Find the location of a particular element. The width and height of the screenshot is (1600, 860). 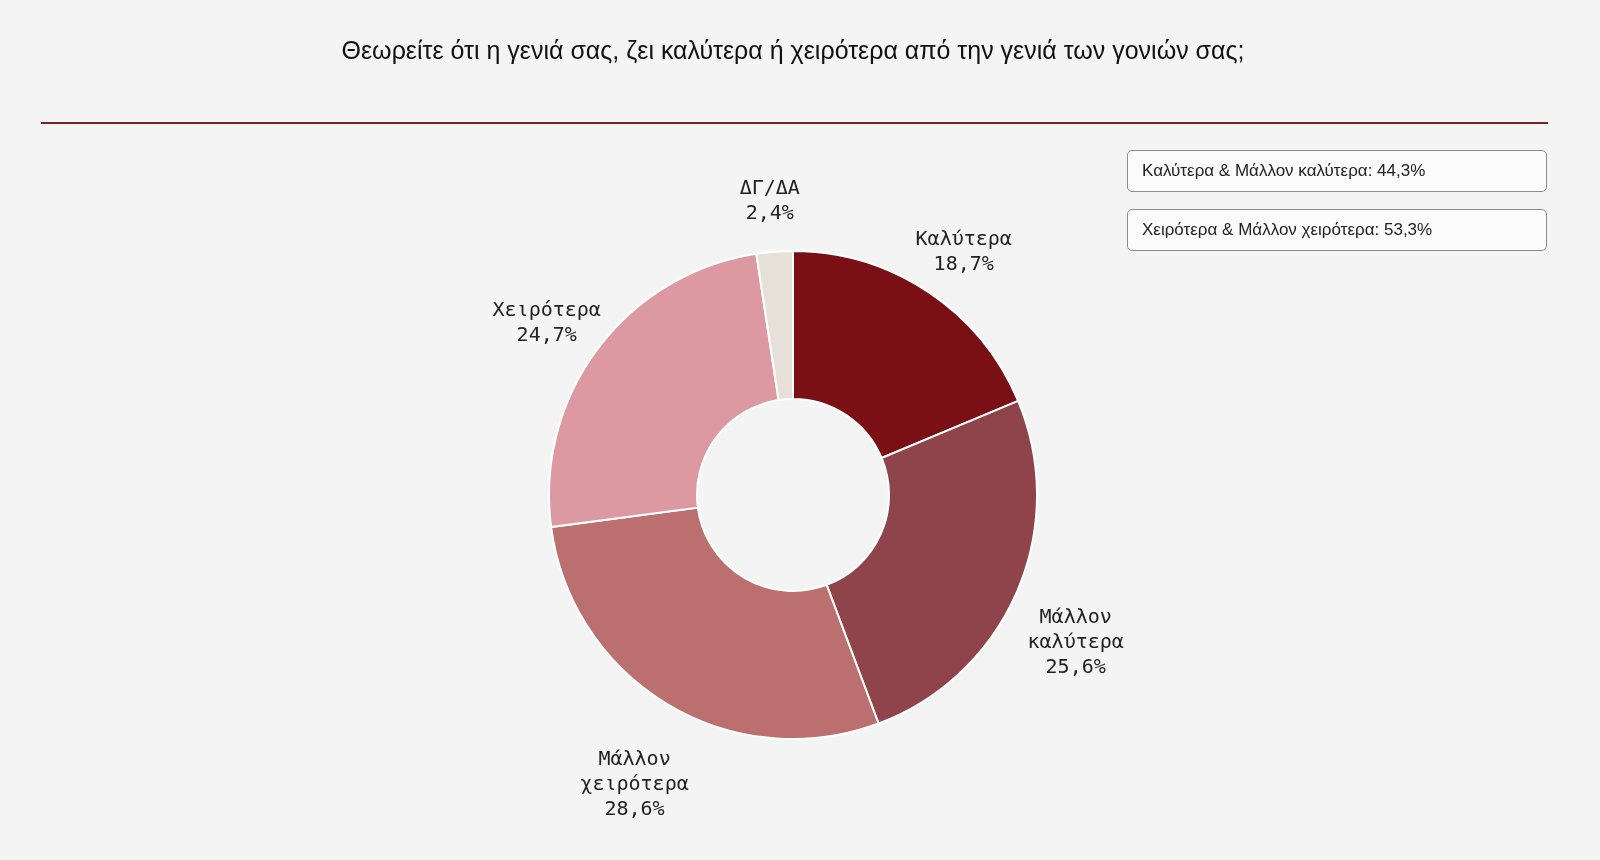

data-label: 28,6% is located at coordinates (634, 808).